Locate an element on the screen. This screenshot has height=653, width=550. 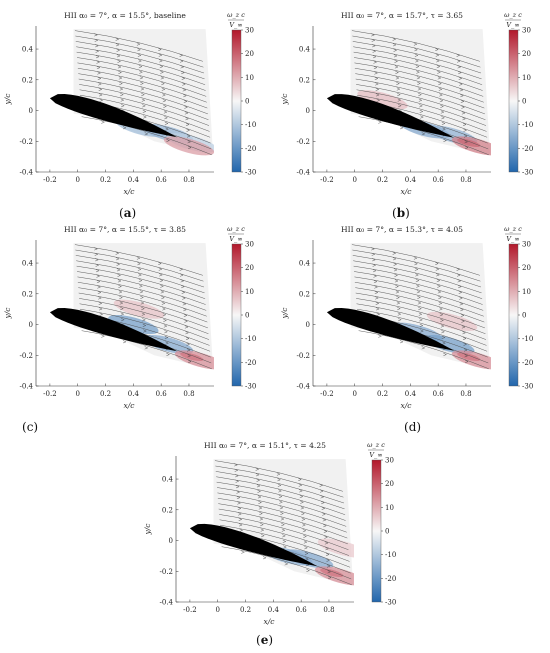
vorticity-blob is located at coordinates (335, 548).